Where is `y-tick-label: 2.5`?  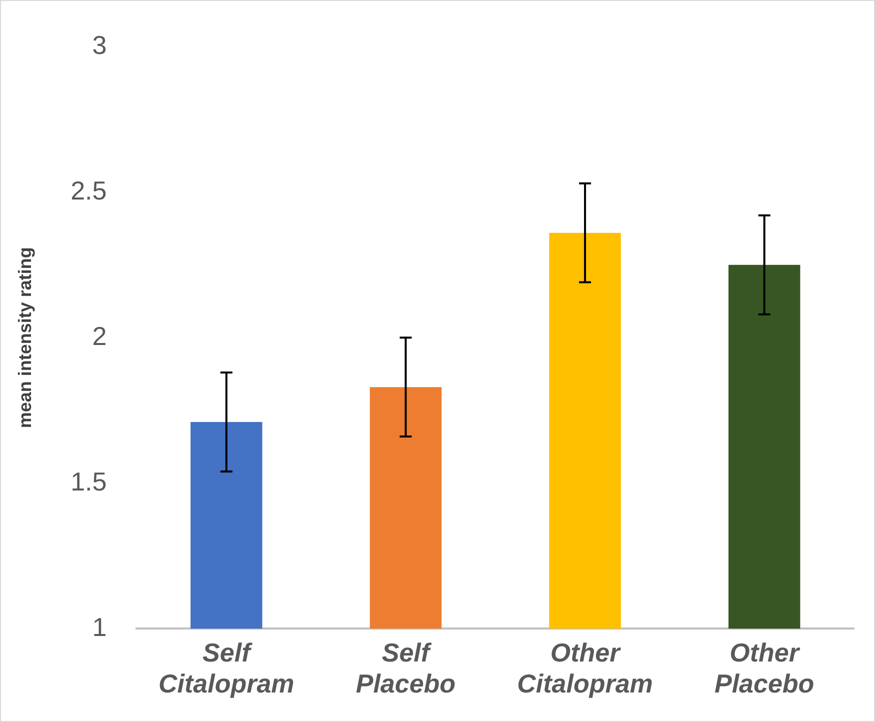
y-tick-label: 2.5 is located at coordinates (88, 190).